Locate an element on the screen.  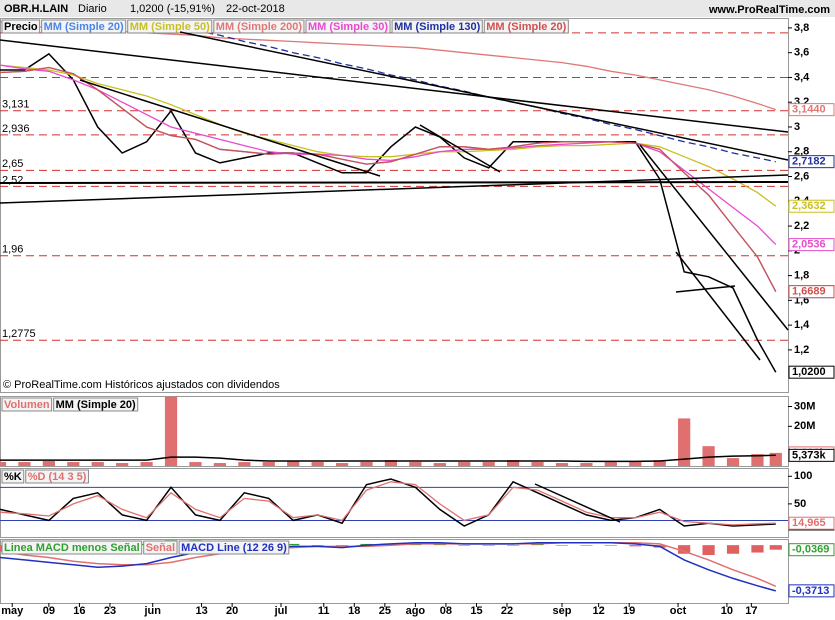
level-label: 1,96 is located at coordinates (12, 250).